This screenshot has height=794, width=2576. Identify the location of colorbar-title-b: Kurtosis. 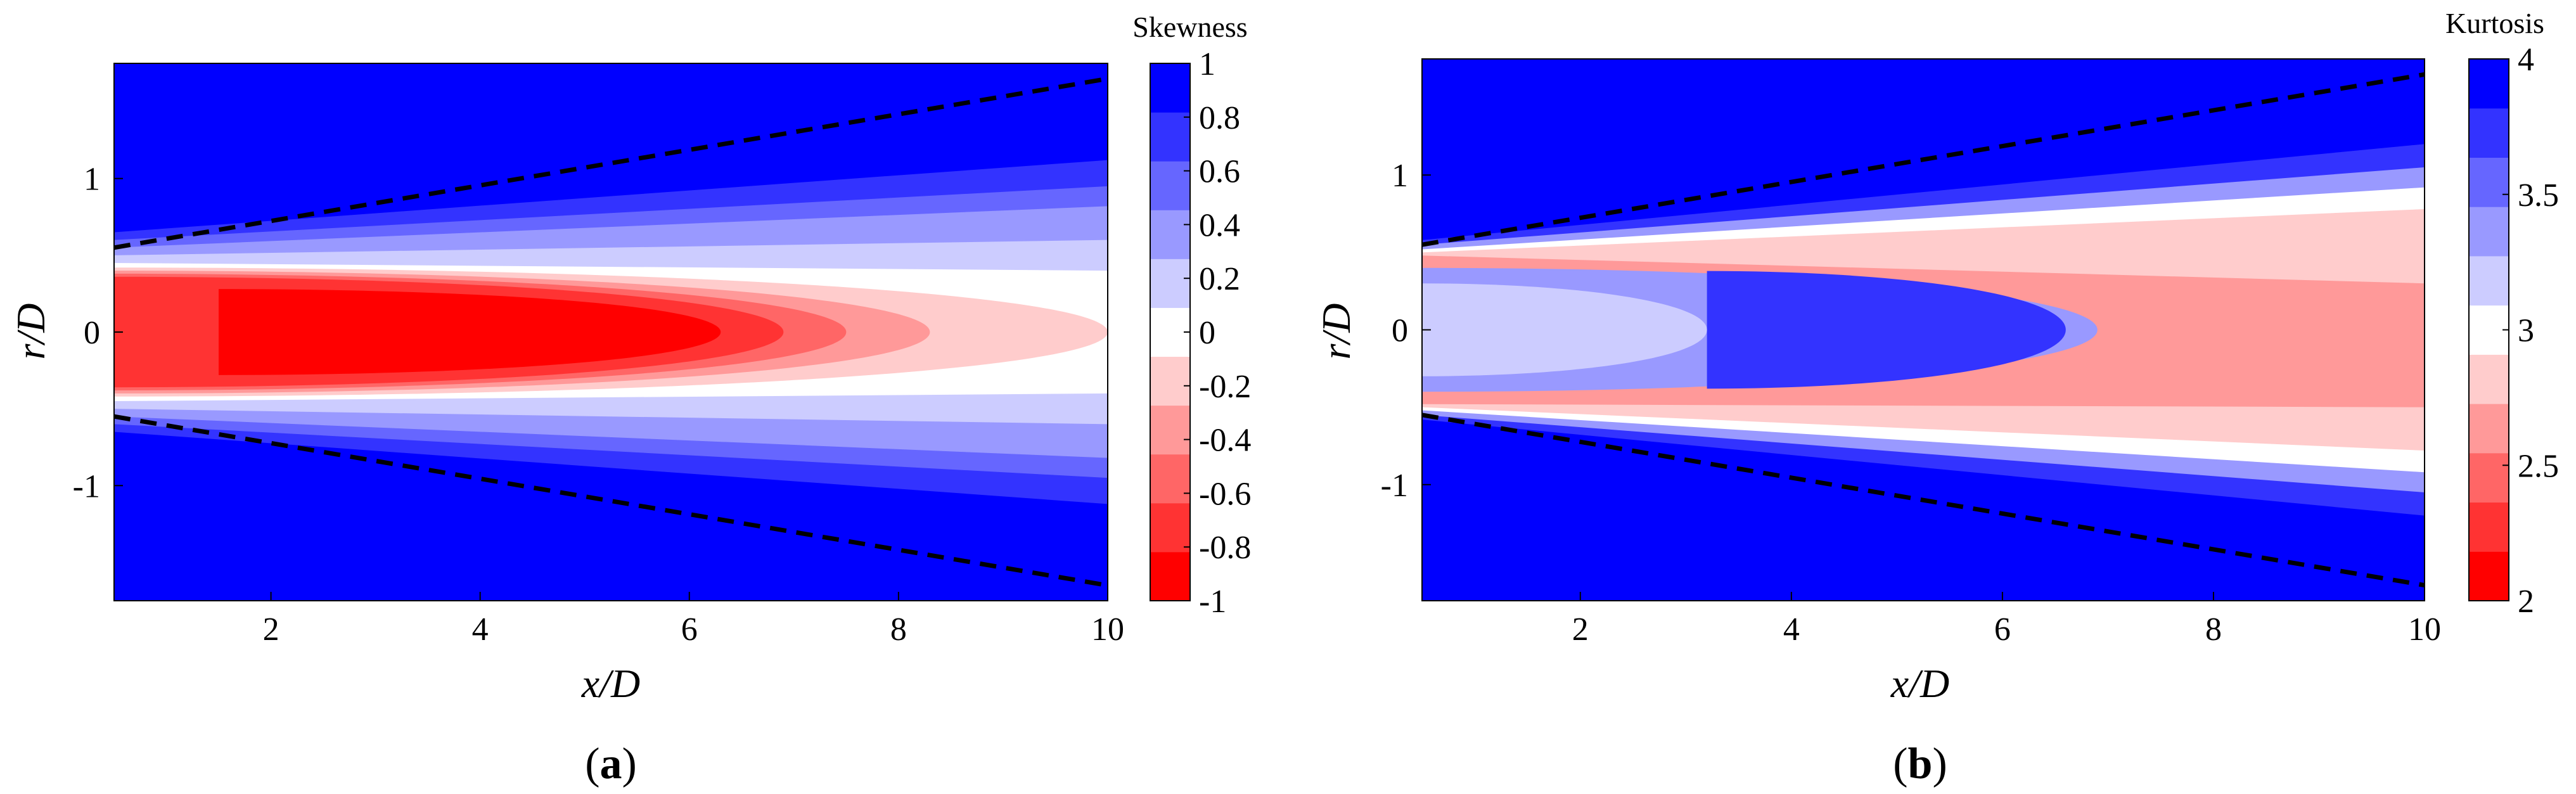
(2494, 23).